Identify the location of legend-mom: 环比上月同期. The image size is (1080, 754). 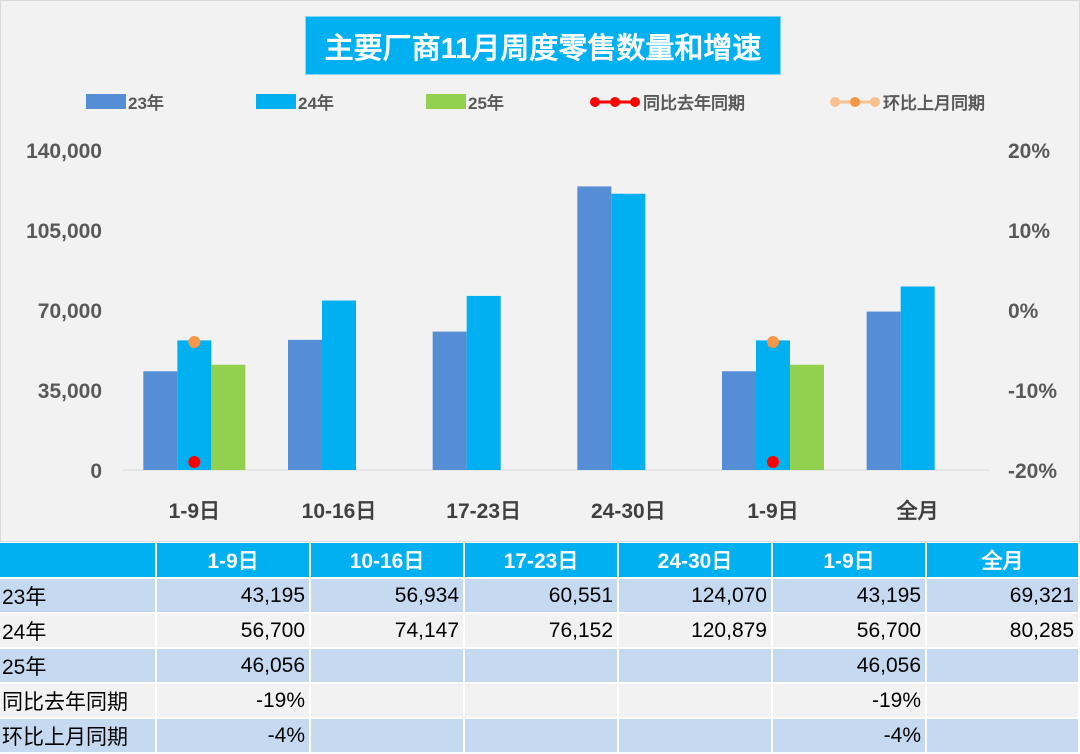
(907, 101).